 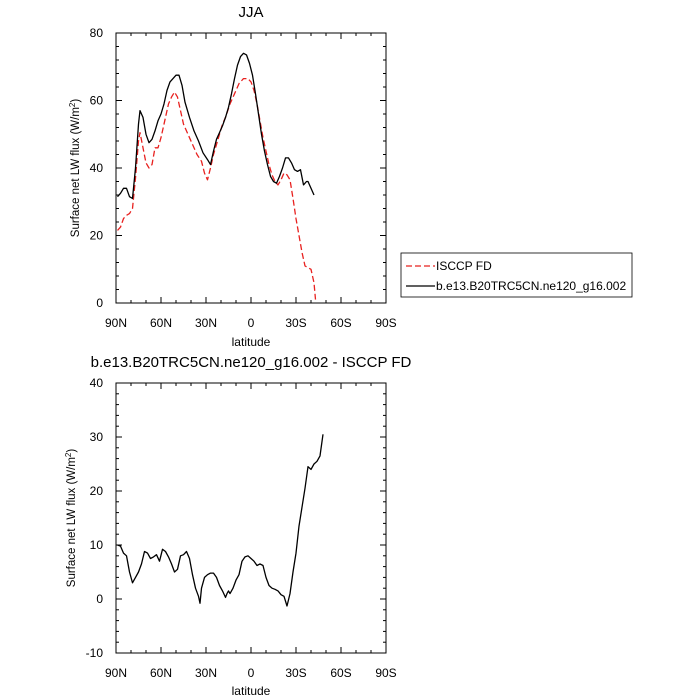 What do you see at coordinates (95, 653) in the screenshot?
I see `y-tick-label: -10` at bounding box center [95, 653].